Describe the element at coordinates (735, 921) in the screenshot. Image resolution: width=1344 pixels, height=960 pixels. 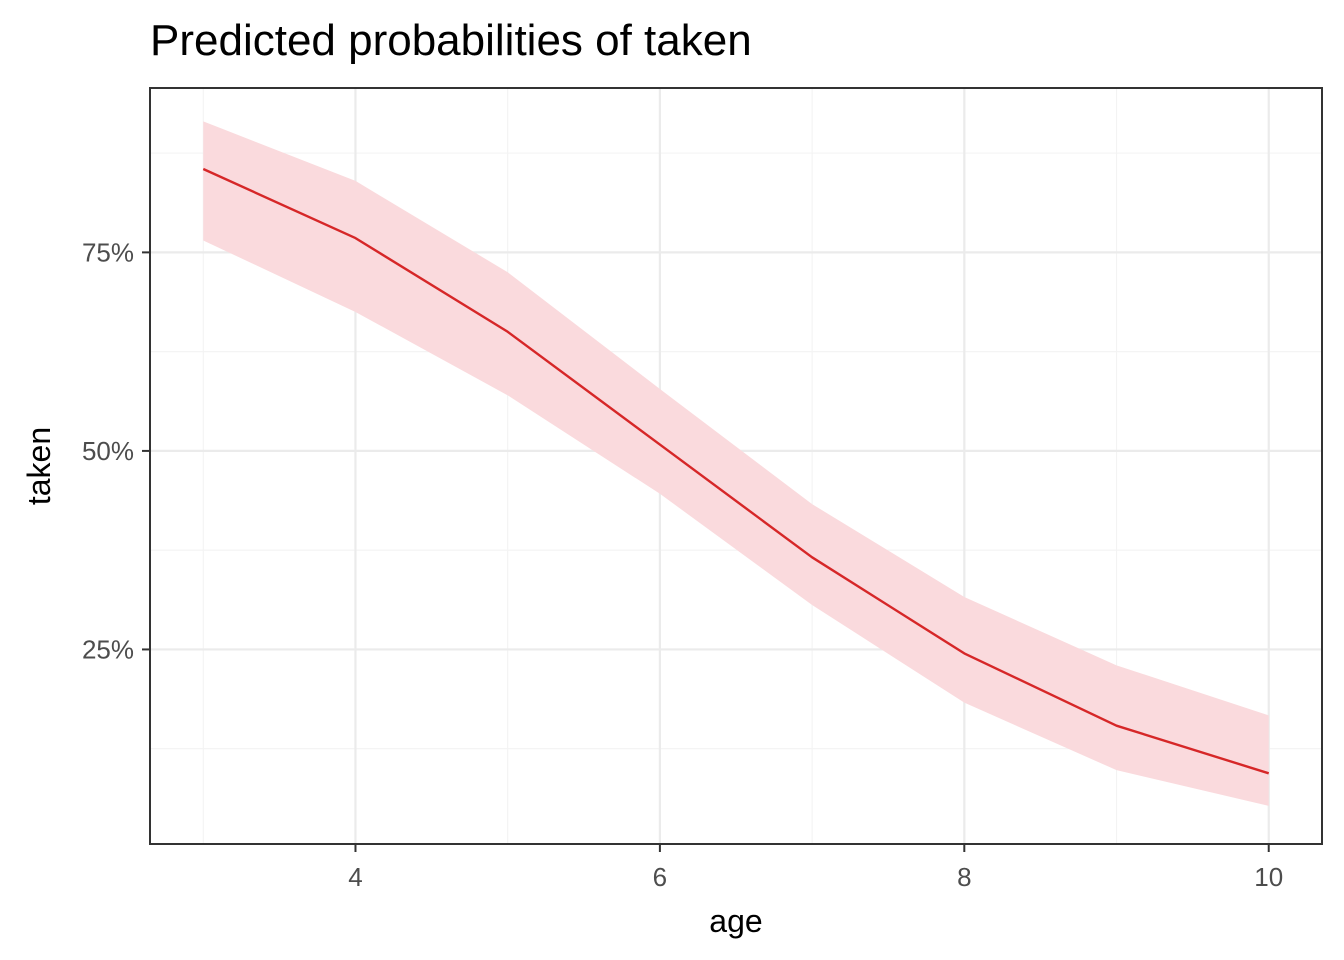
I see `x-axis-title: age` at that location.